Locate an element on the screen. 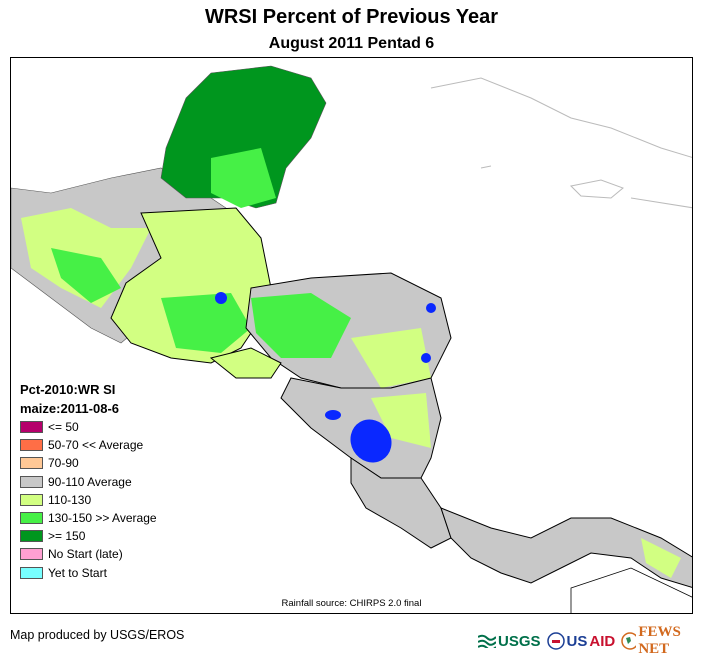 The width and height of the screenshot is (703, 662). usaid-logo: US AID is located at coordinates (580, 641).